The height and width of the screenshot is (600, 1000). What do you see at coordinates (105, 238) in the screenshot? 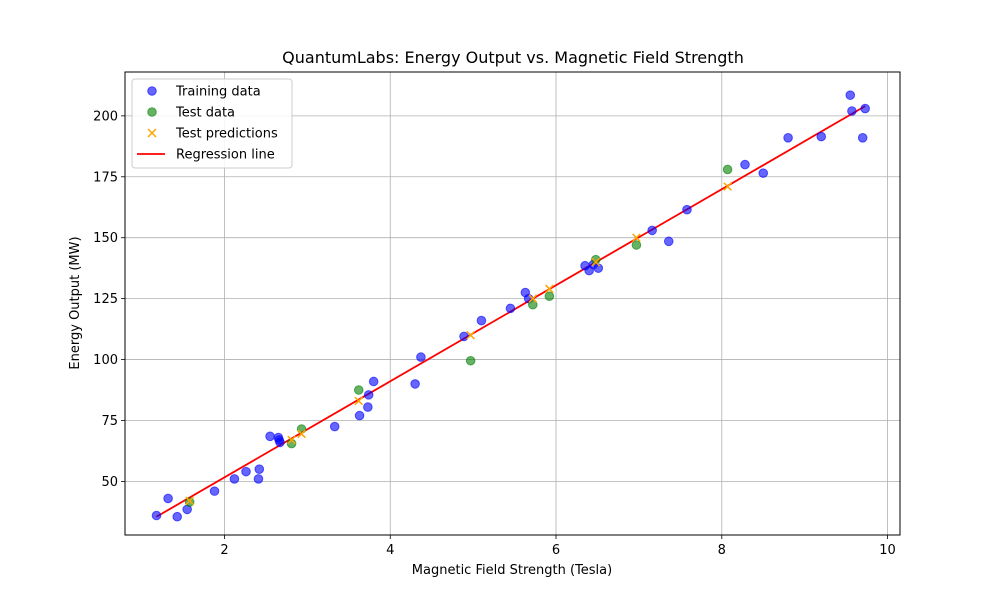
I see `y-tick-label: 150` at bounding box center [105, 238].